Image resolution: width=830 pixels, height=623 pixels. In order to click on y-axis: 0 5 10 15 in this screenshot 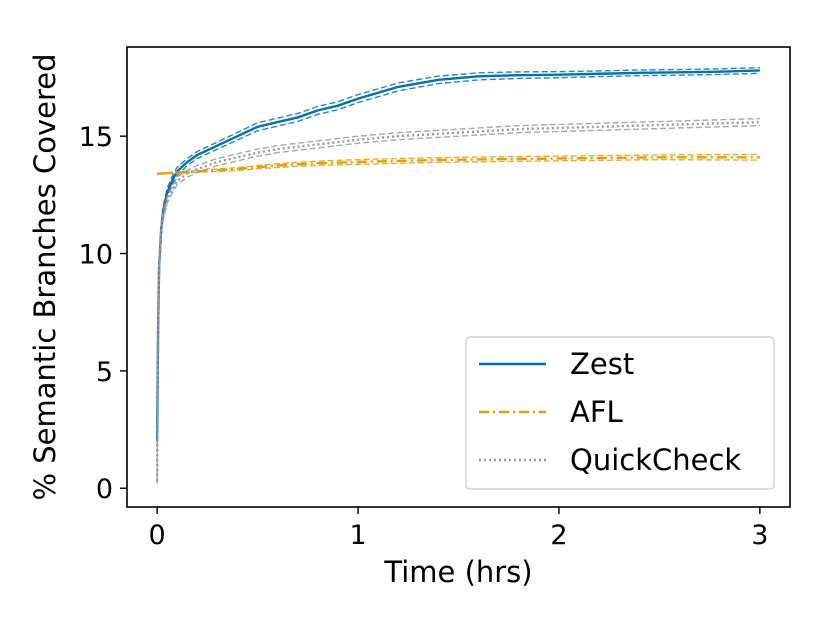, I will do `click(103, 313)`.